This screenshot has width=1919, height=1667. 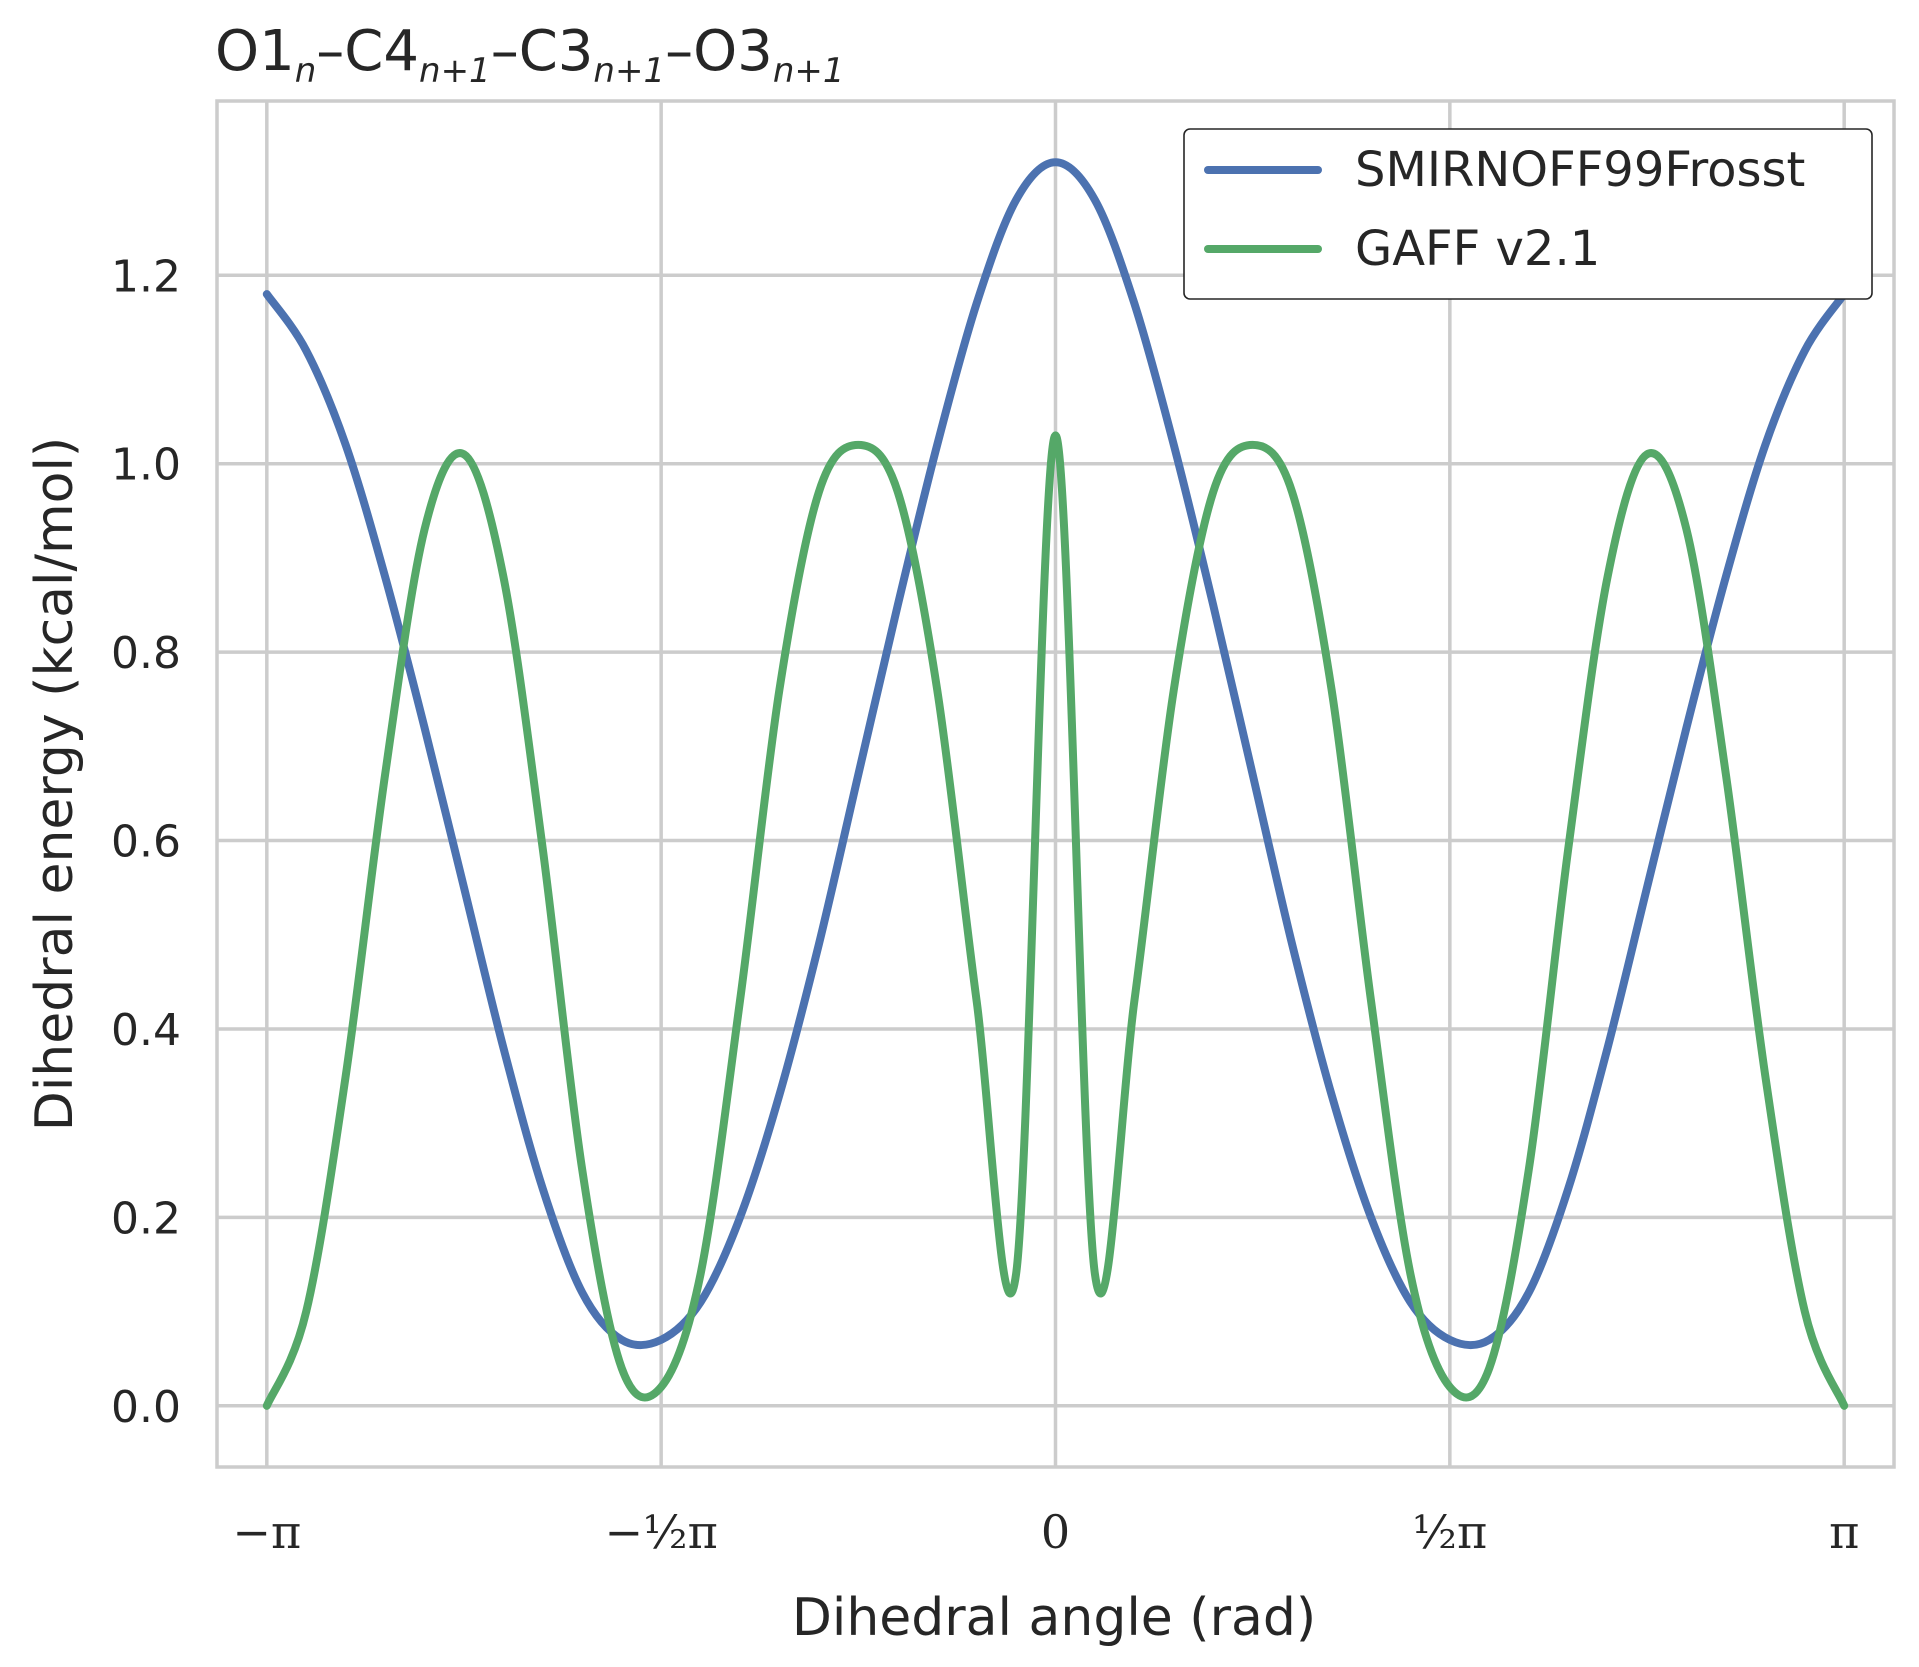 I want to click on y-axis-title: Dihedral energy (kcal/mol), so click(x=55, y=784).